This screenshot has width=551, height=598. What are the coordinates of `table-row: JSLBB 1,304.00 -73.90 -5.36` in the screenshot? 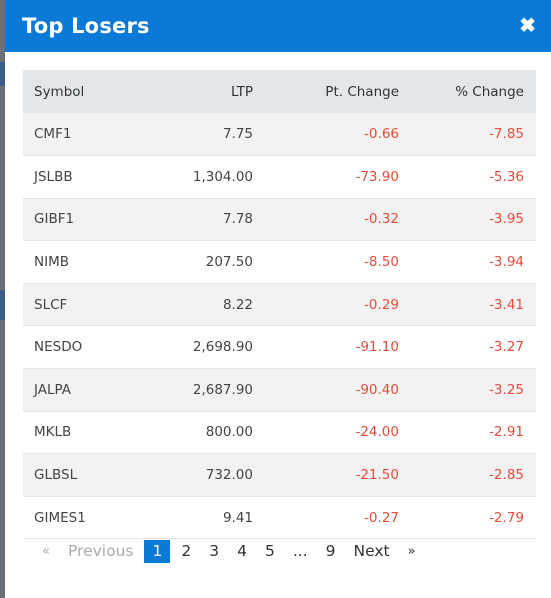 It's located at (279, 177).